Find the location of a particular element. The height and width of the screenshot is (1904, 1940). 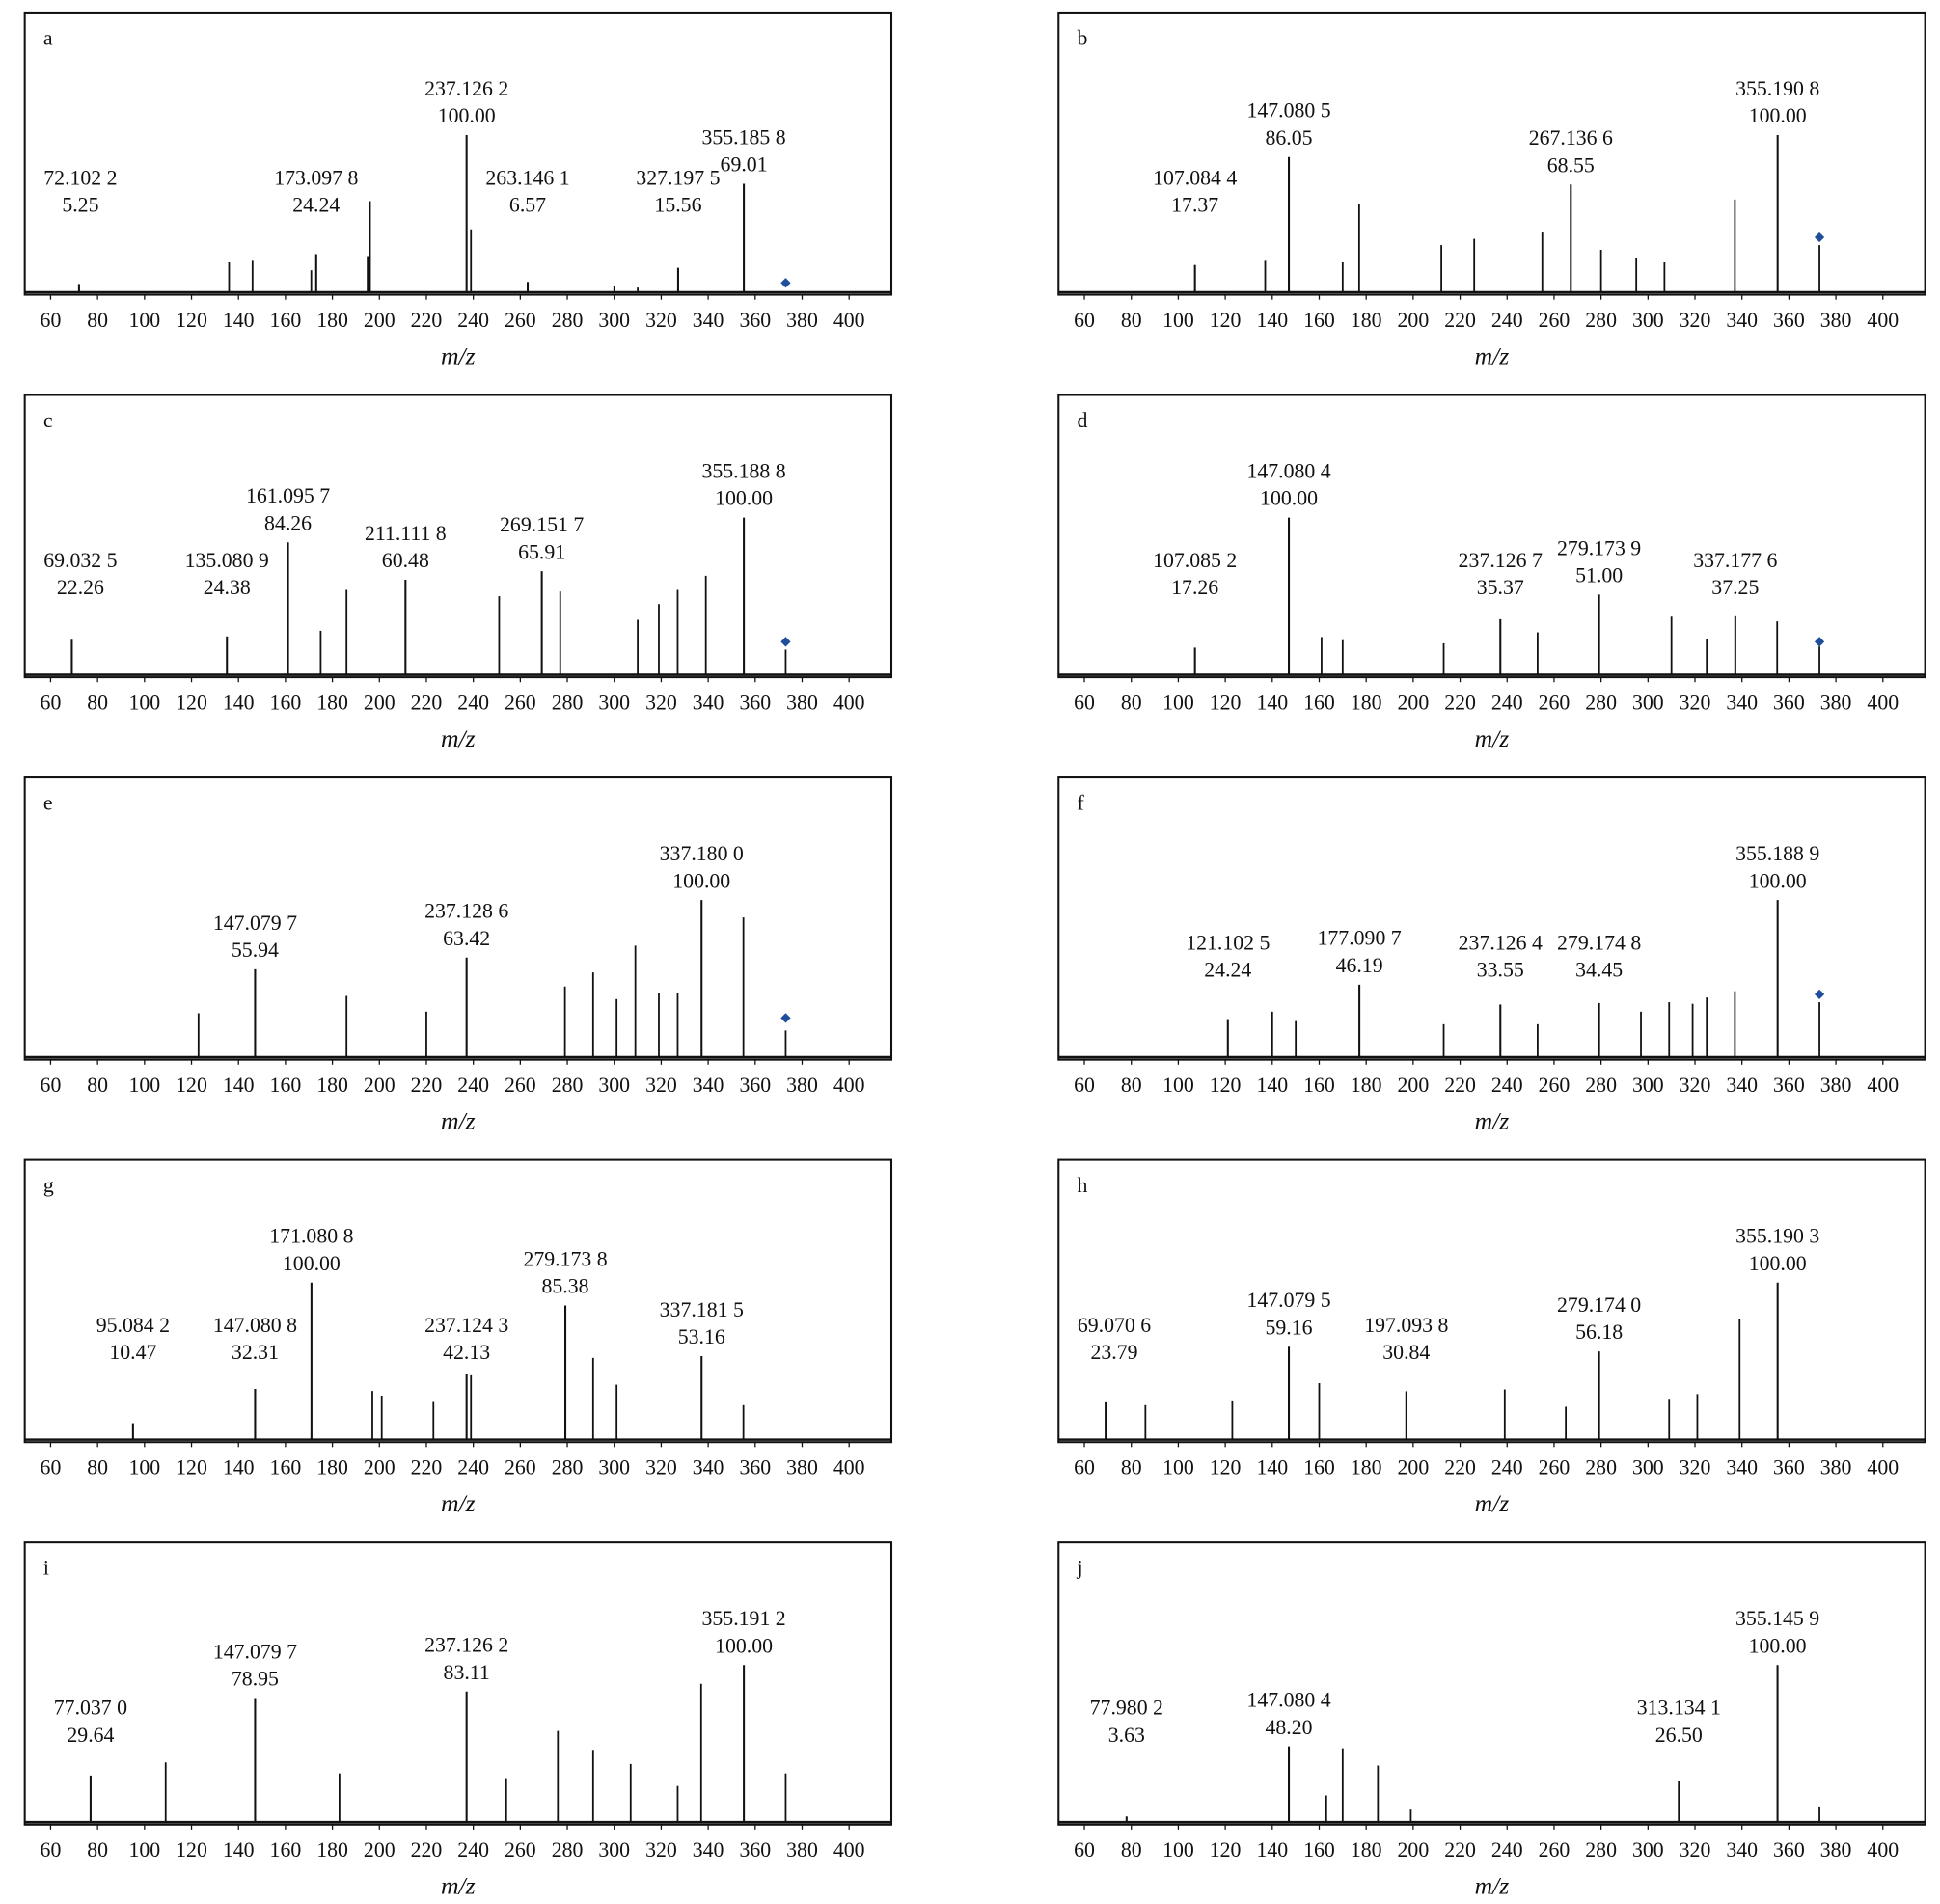

peak-mz-label: 147.080 8 is located at coordinates (255, 1325).